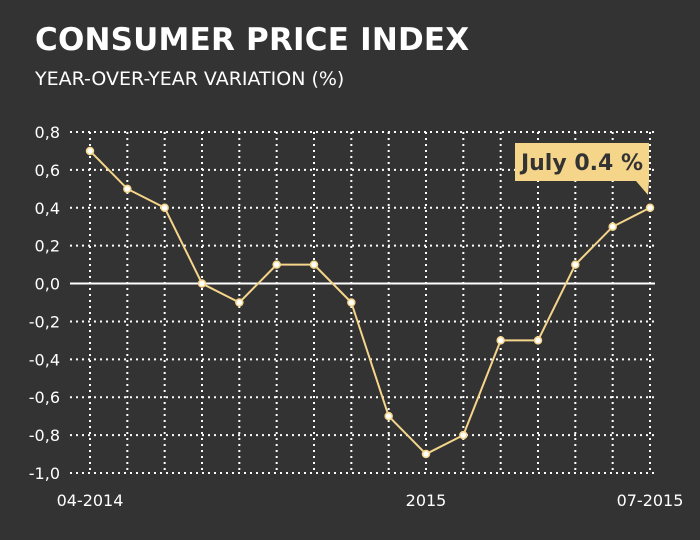 This screenshot has width=700, height=540. I want to click on y-tick-label: -1,0, so click(44, 473).